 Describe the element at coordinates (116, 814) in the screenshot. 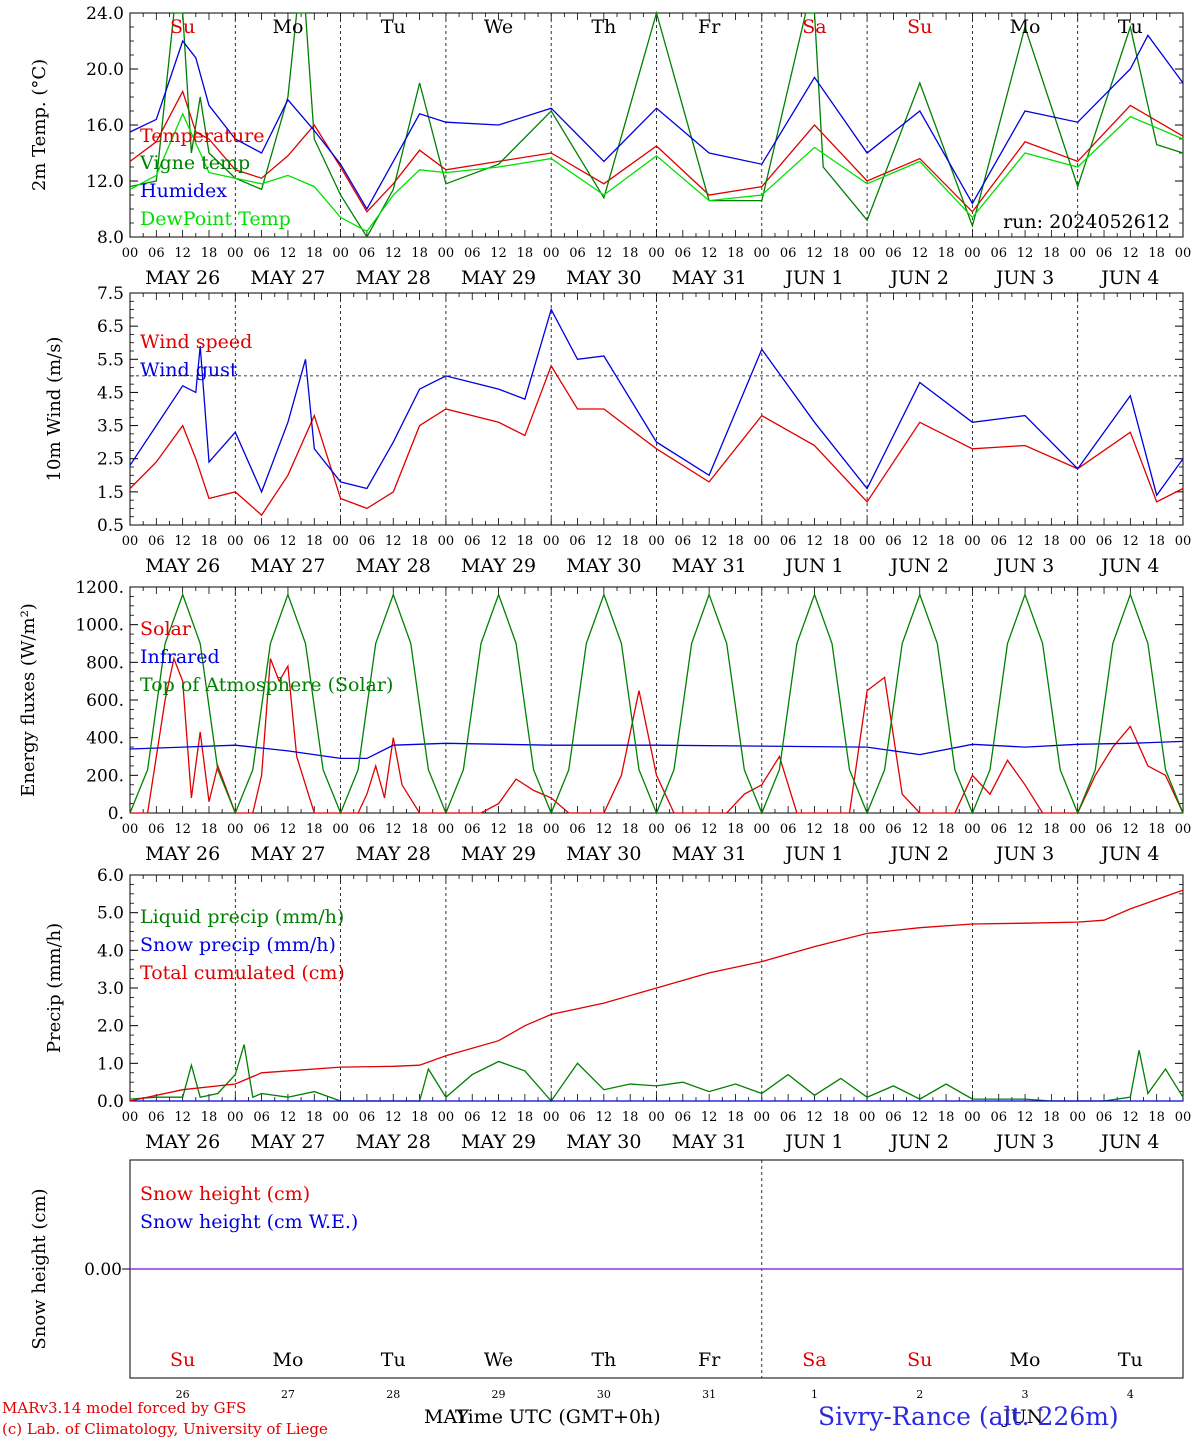

I see `y-tick-label: 0.` at that location.